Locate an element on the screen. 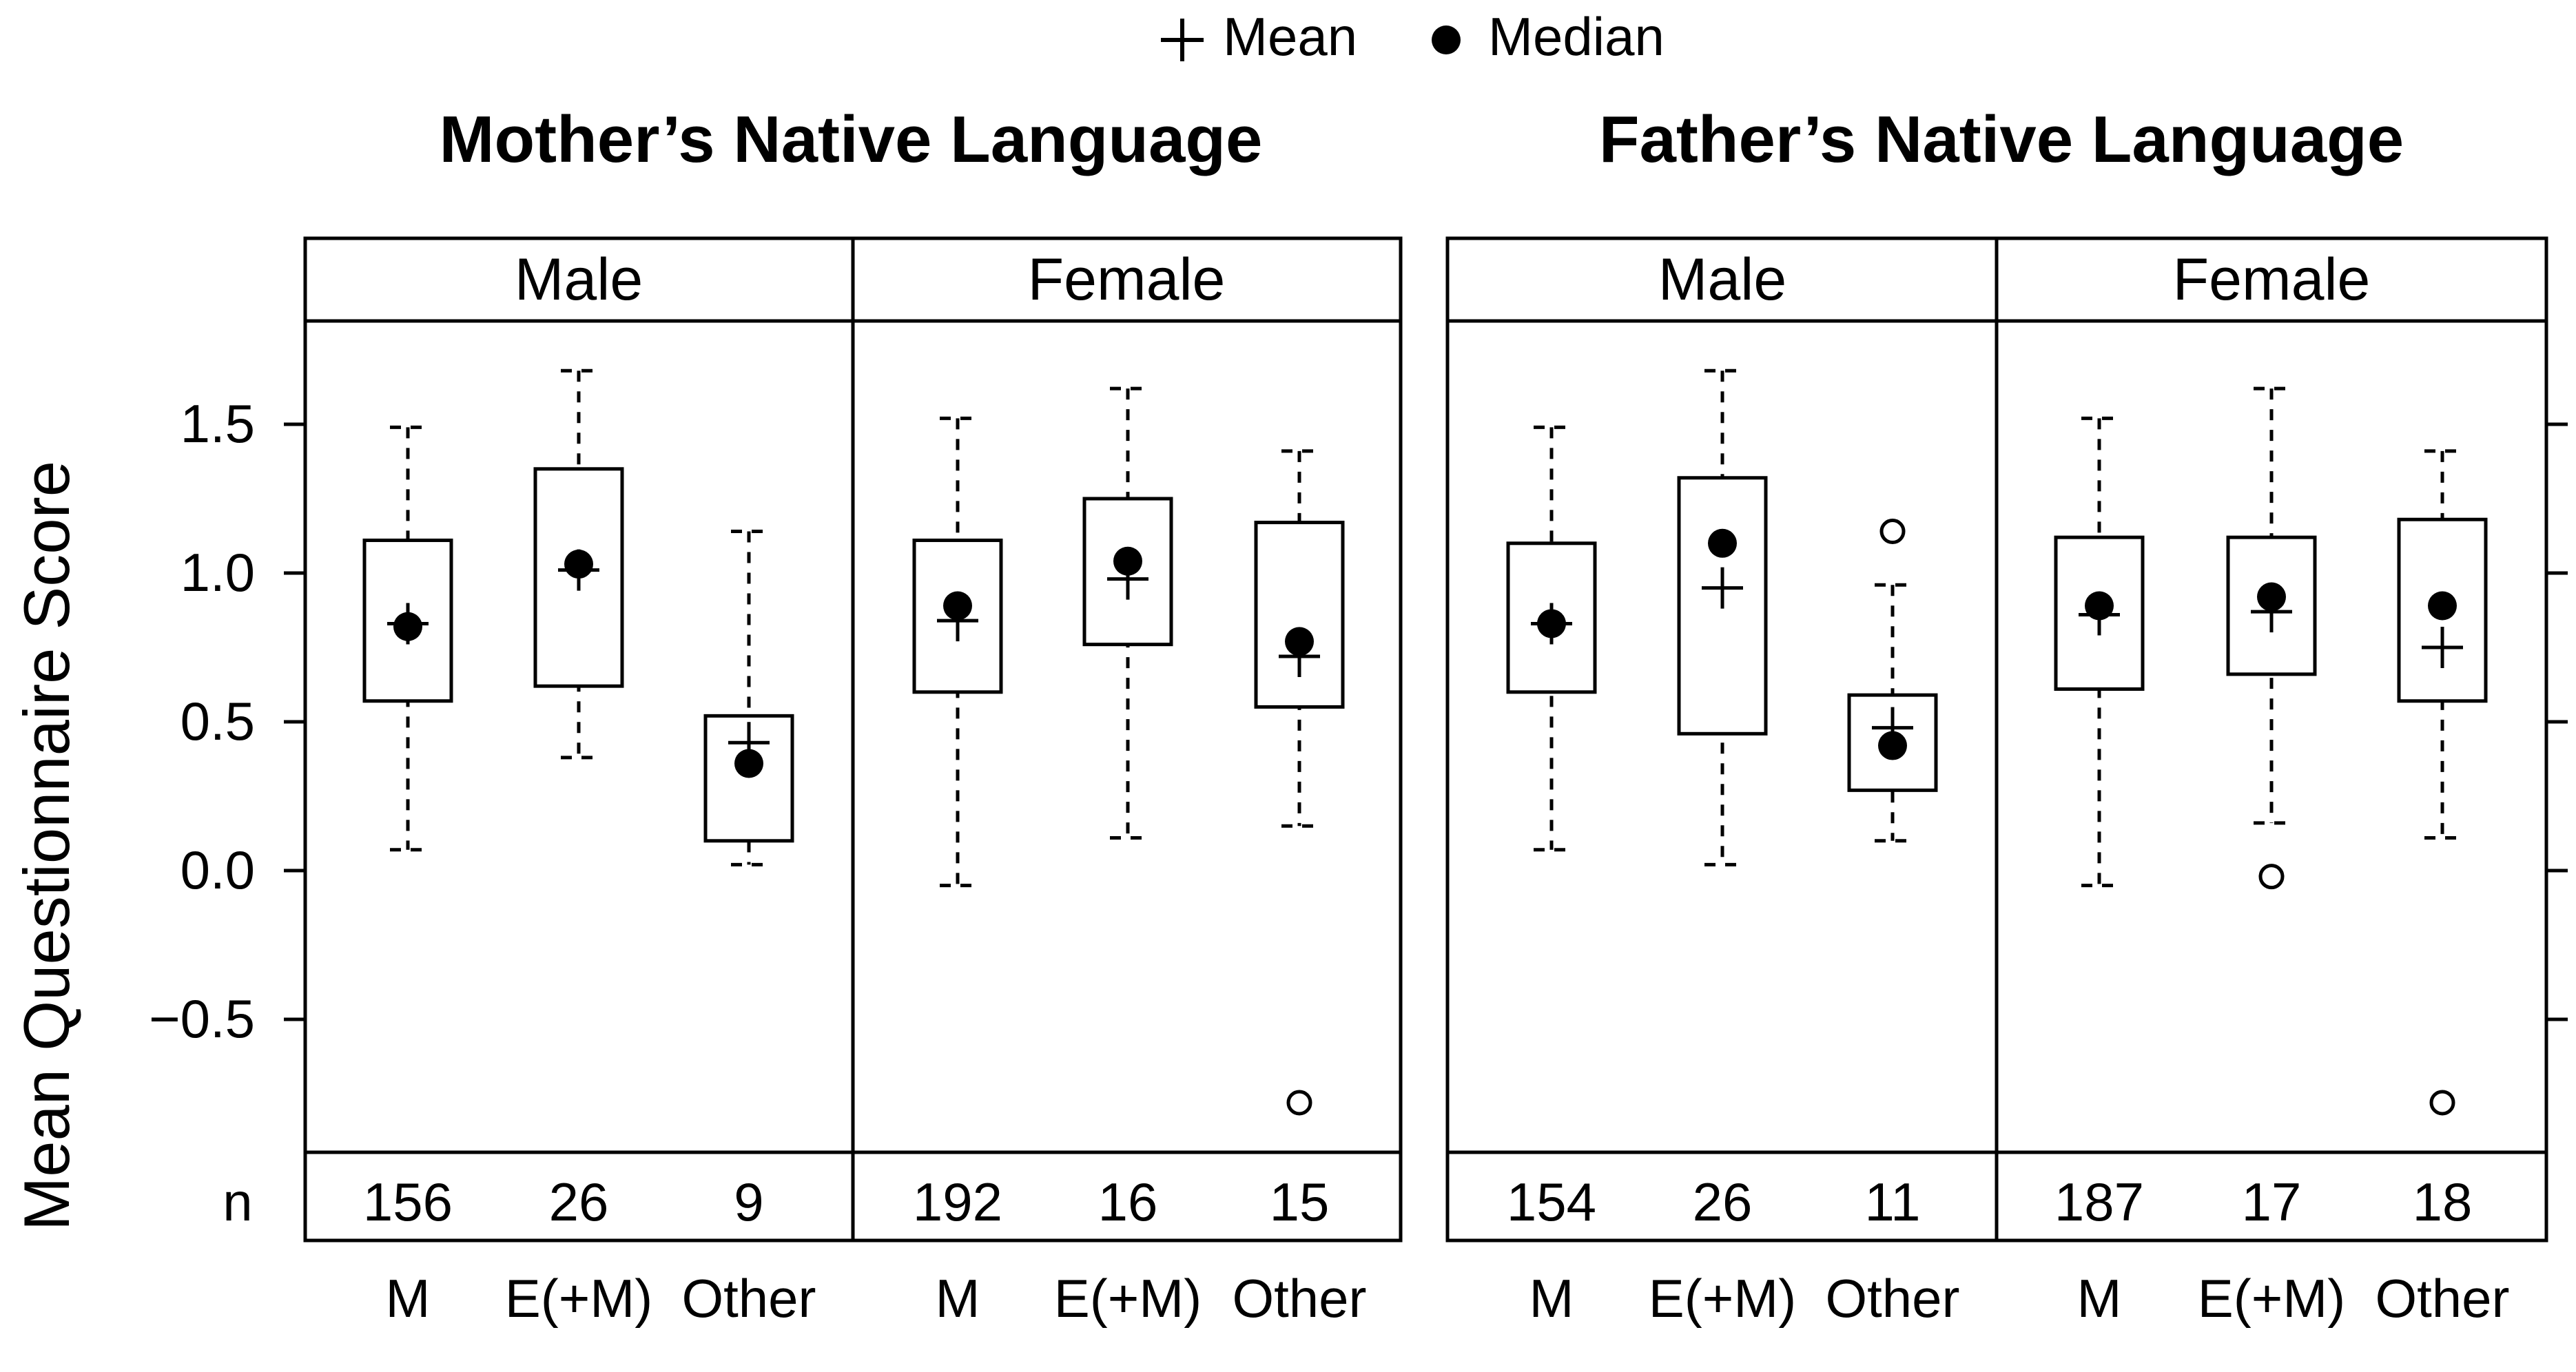  y-tick-label: −0.5 is located at coordinates (202, 1018).